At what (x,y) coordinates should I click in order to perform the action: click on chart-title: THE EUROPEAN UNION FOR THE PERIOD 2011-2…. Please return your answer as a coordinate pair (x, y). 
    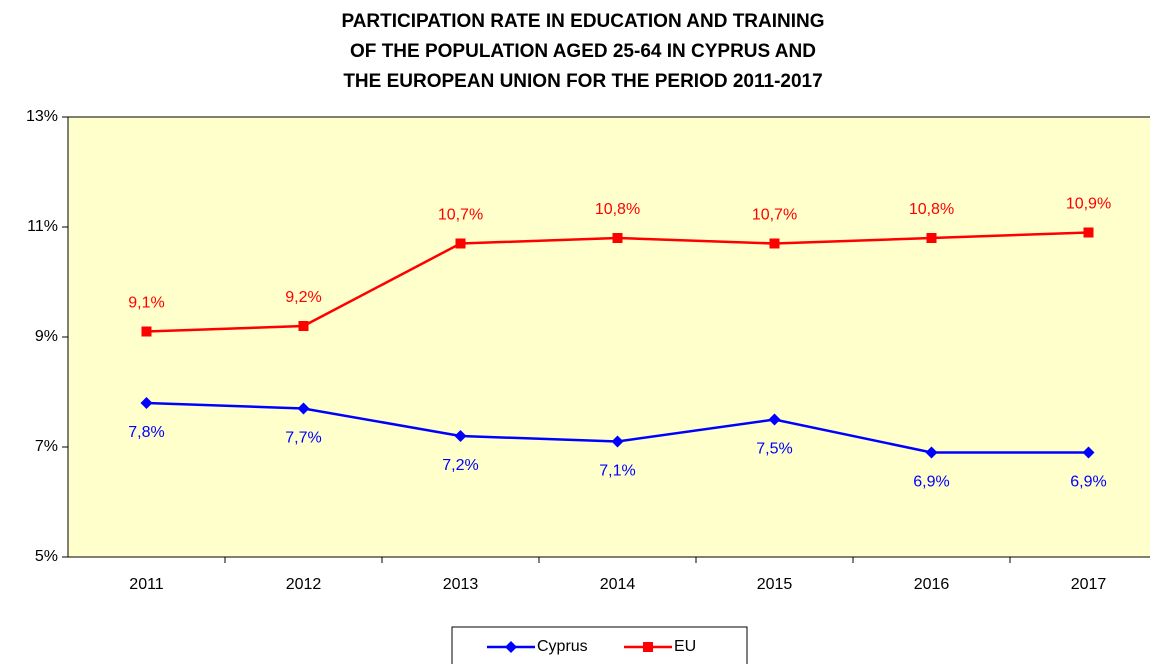
    Looking at the image, I should click on (582, 81).